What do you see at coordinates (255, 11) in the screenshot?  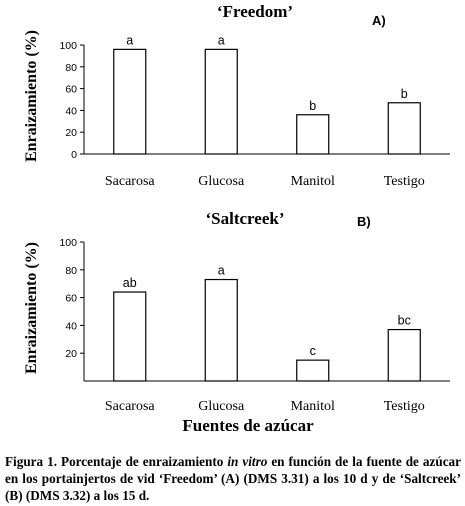 I see `chart-a-title: ‘Freedom’` at bounding box center [255, 11].